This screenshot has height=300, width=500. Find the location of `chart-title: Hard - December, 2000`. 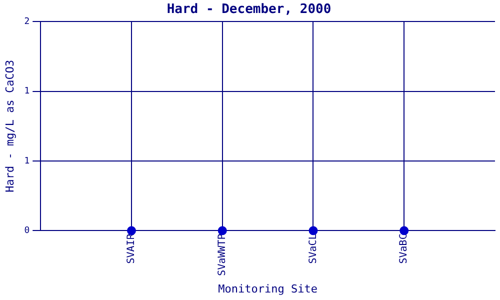

chart-title: Hard - December, 2000 is located at coordinates (249, 10).